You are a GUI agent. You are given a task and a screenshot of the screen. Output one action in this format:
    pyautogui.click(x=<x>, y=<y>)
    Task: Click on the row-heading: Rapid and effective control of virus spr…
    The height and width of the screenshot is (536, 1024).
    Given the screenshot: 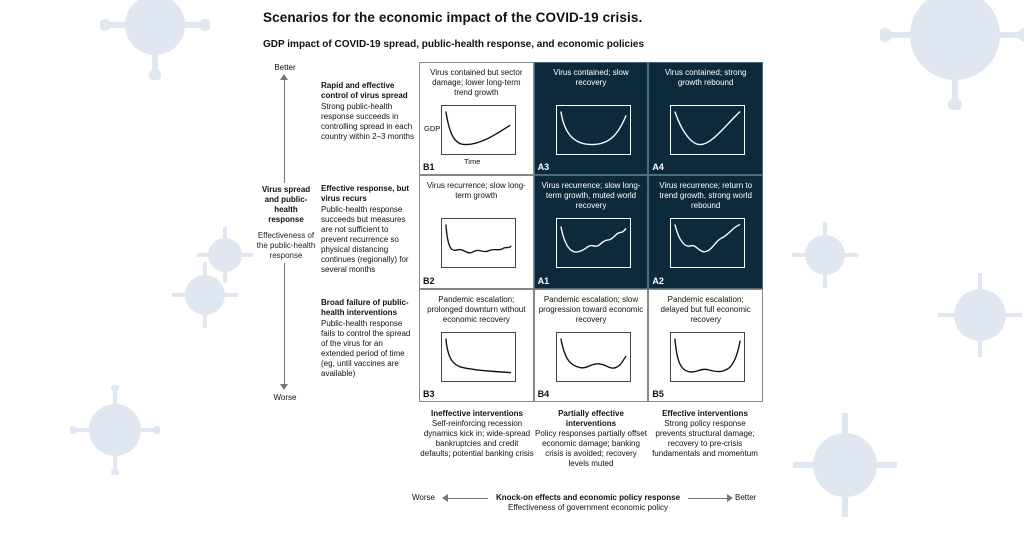 What is the action you would take?
    pyautogui.click(x=364, y=90)
    